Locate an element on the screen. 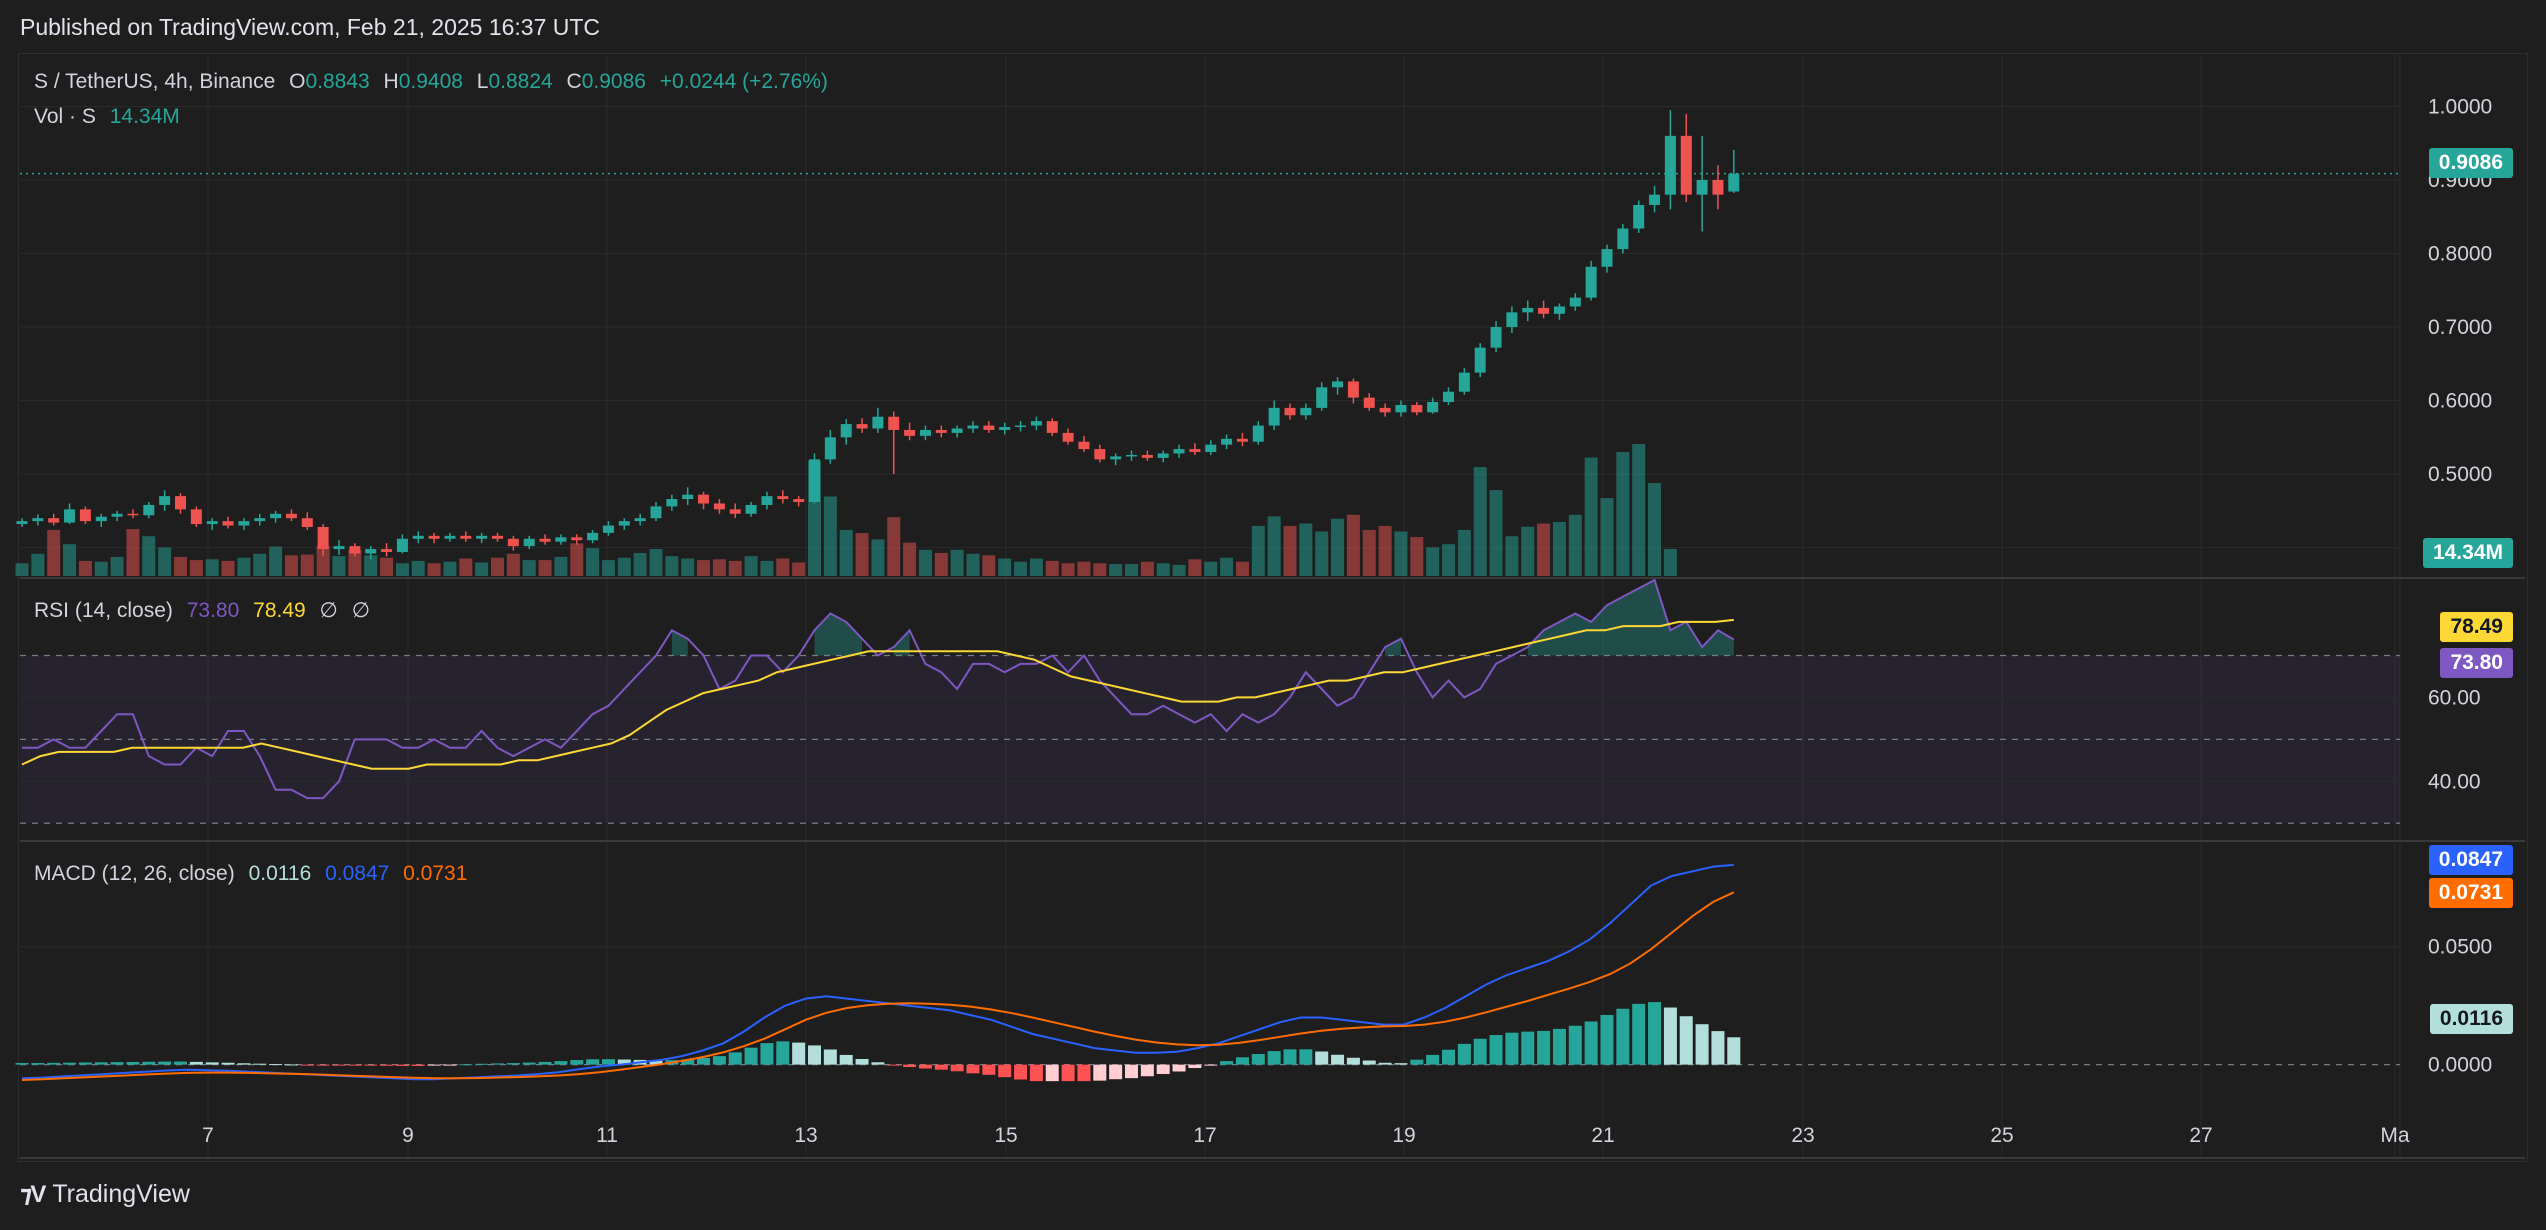 Image resolution: width=2546 pixels, height=1230 pixels. date-tick-label: 25 is located at coordinates (2001, 1135).